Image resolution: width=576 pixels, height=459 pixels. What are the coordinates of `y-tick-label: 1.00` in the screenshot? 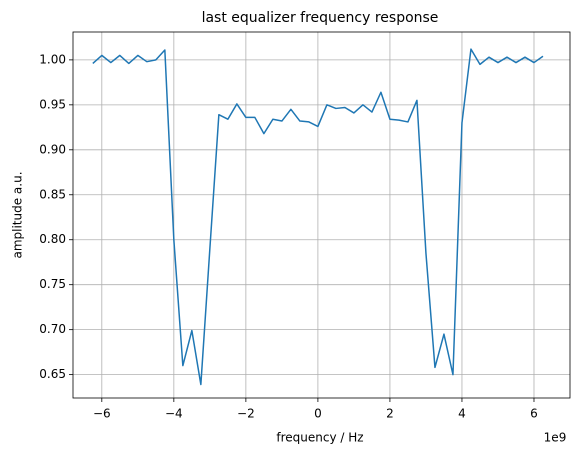 It's located at (52, 59).